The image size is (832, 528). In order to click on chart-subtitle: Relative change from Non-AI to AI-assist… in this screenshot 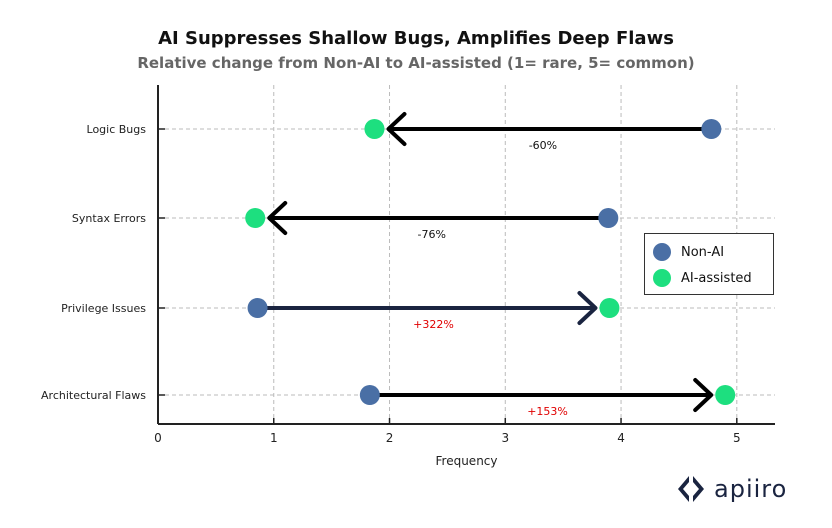, I will do `click(416, 63)`.